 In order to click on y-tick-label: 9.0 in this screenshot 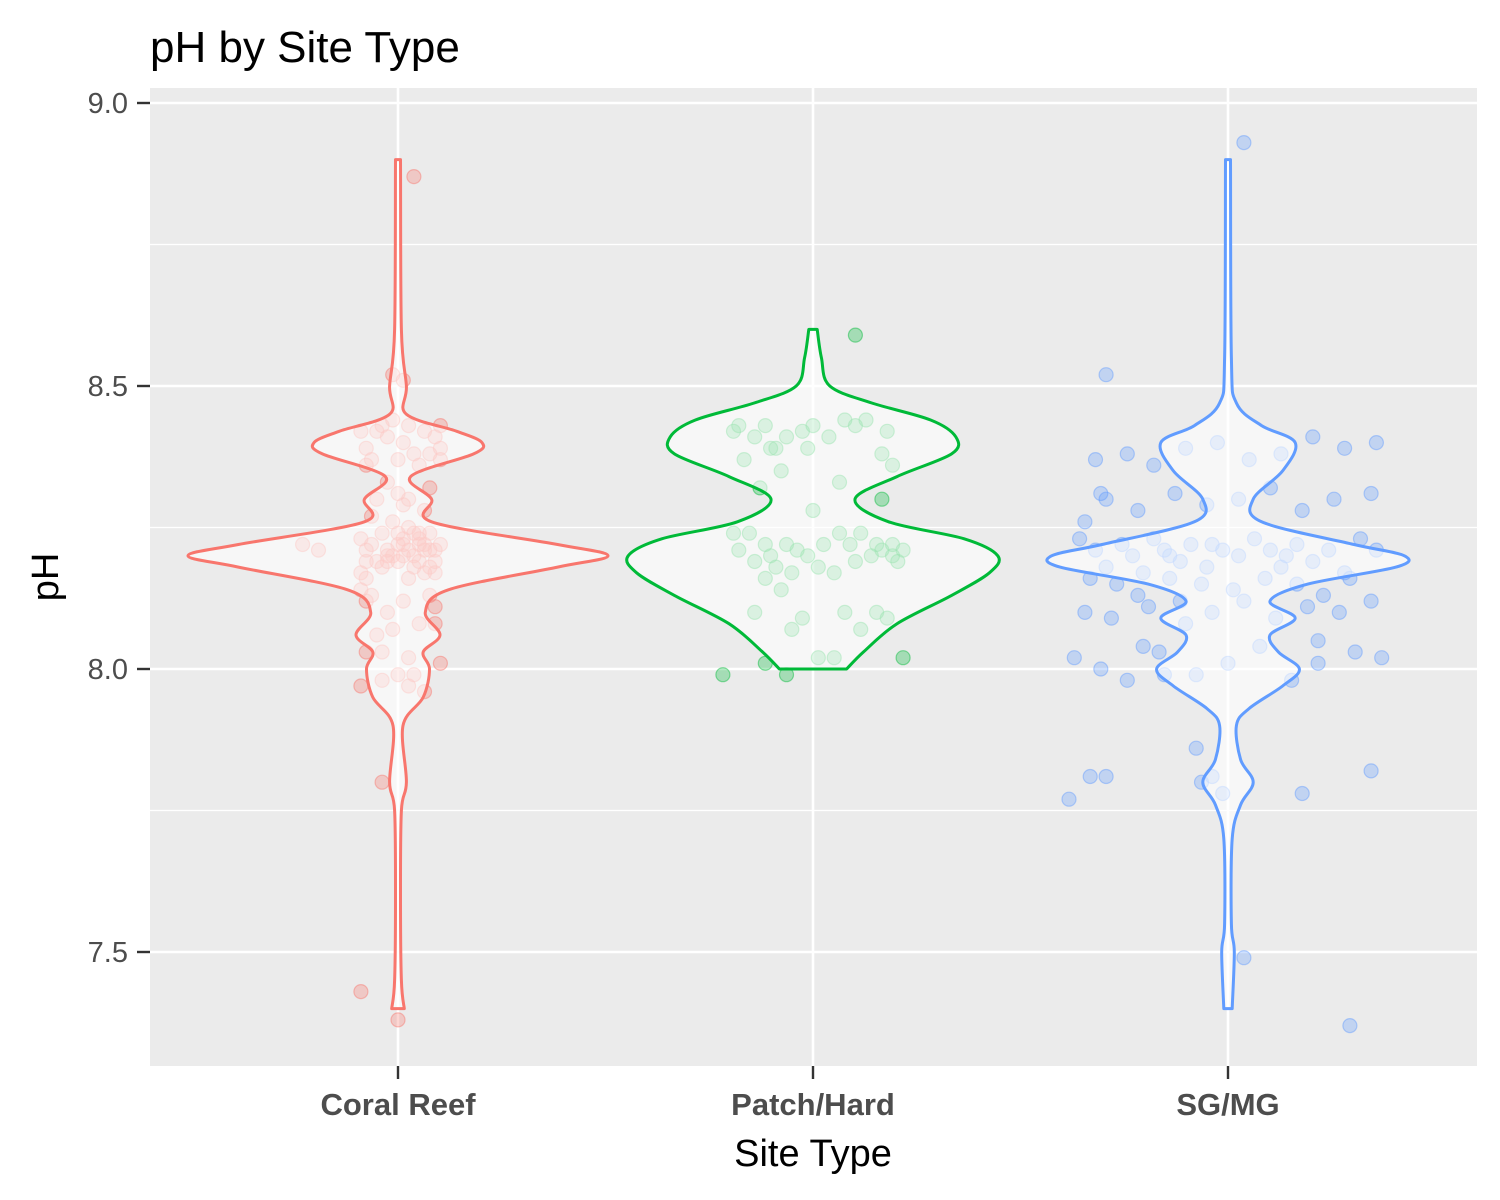, I will do `click(108, 104)`.